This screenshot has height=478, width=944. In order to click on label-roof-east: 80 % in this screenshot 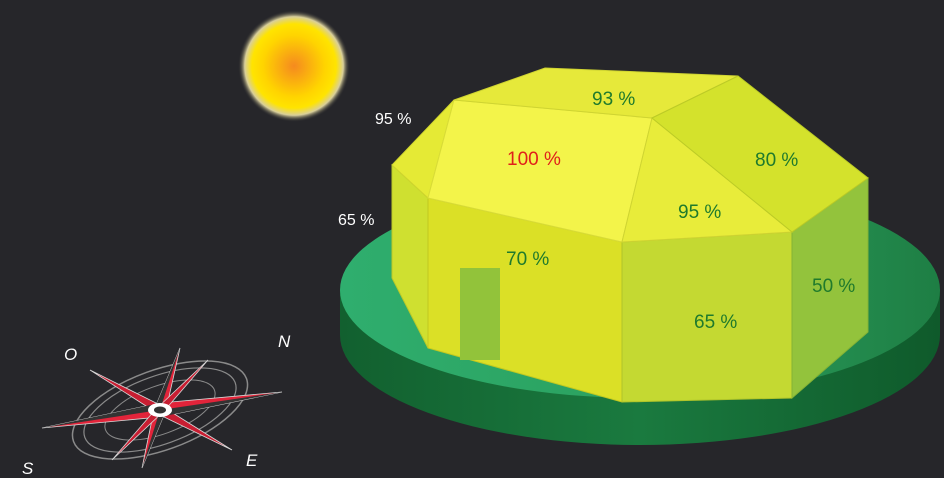, I will do `click(776, 160)`.